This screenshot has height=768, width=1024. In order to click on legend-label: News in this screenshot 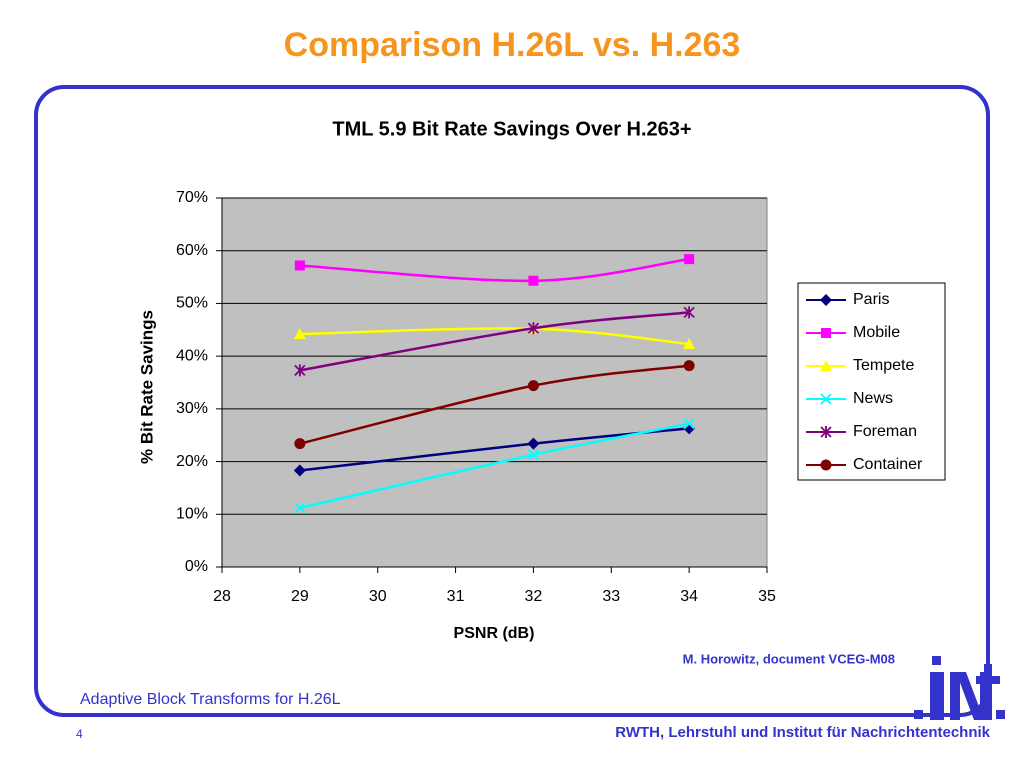, I will do `click(873, 398)`.